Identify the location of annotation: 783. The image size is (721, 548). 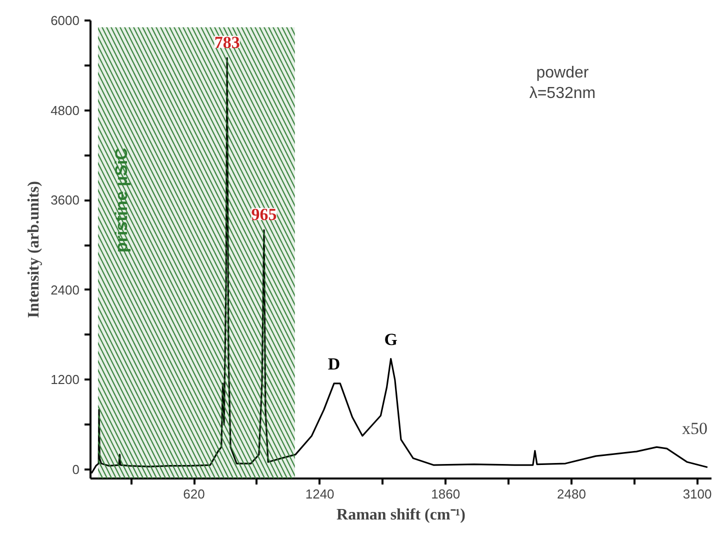
(227, 42).